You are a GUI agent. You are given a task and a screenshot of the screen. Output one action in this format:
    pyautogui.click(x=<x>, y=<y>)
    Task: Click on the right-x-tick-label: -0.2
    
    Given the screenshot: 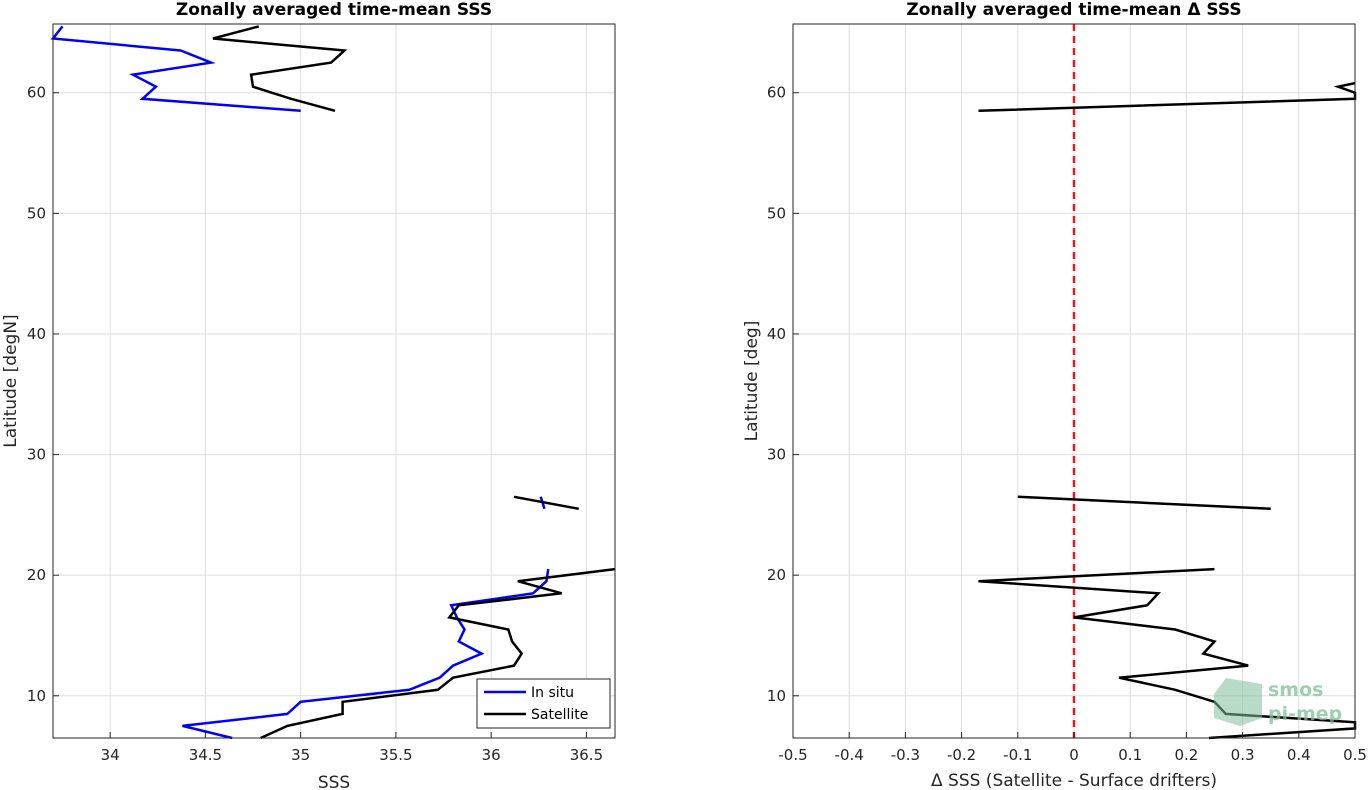 What is the action you would take?
    pyautogui.click(x=961, y=755)
    